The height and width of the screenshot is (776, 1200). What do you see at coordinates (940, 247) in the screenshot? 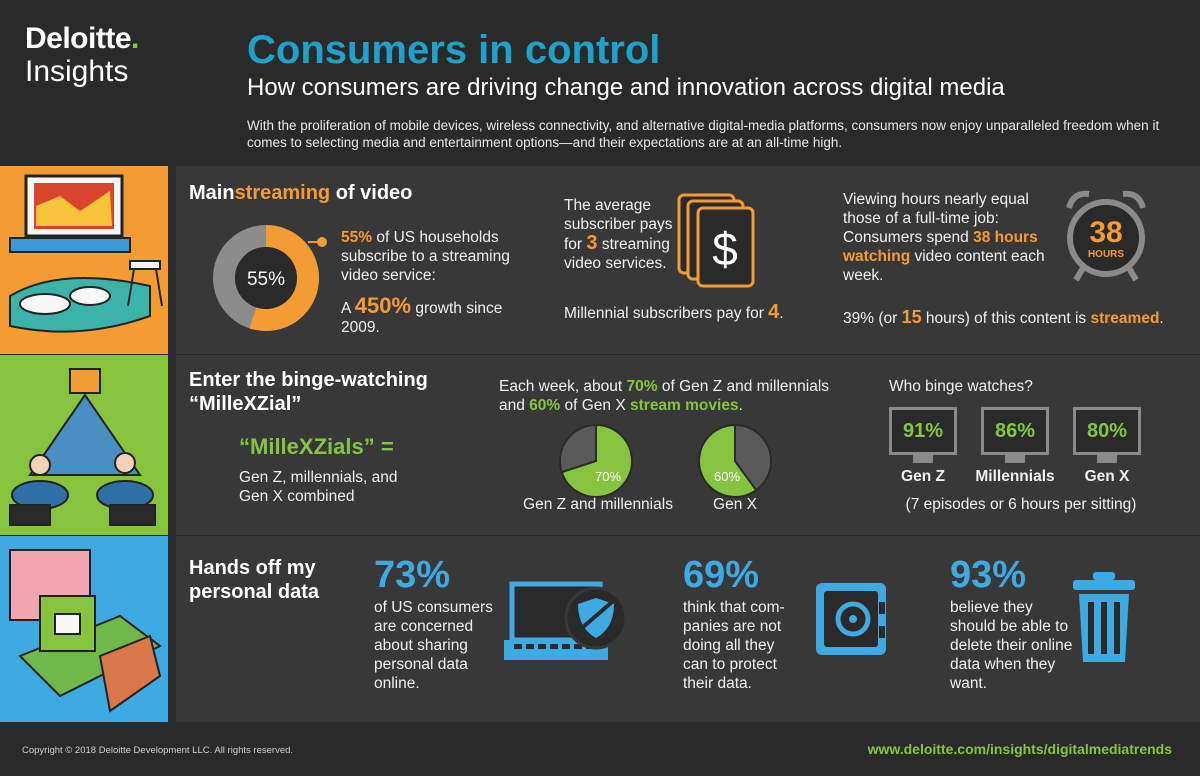
I see `hours-value: 38 hours watching` at bounding box center [940, 247].